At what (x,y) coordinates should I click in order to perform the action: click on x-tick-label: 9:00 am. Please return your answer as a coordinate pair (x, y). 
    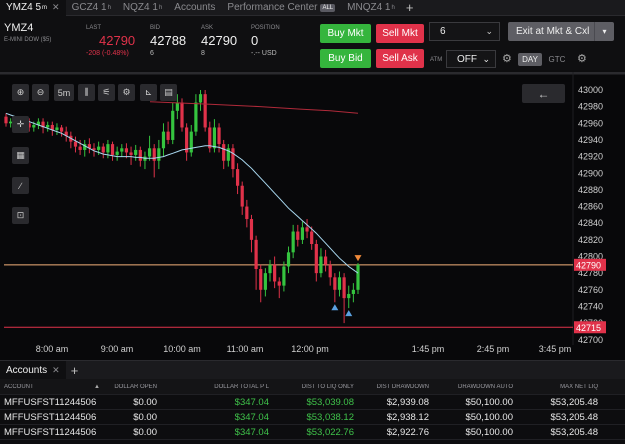
    Looking at the image, I should click on (117, 349).